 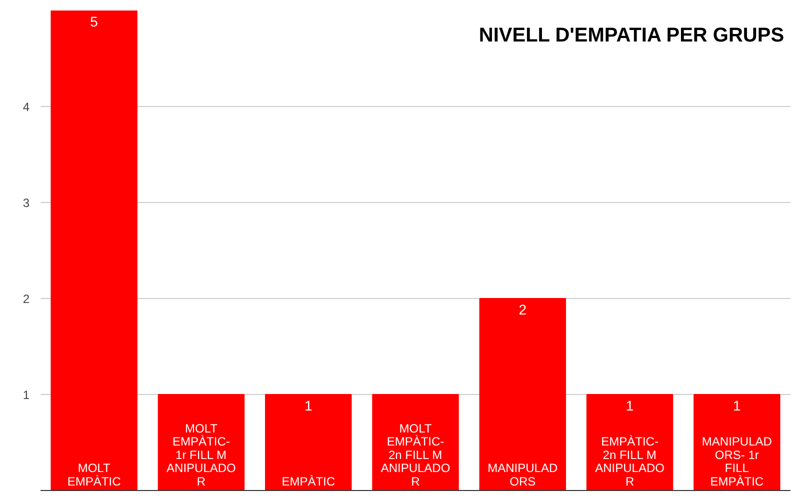 I want to click on x-tick-label: MOLT EMPÀTIC, so click(x=94, y=474).